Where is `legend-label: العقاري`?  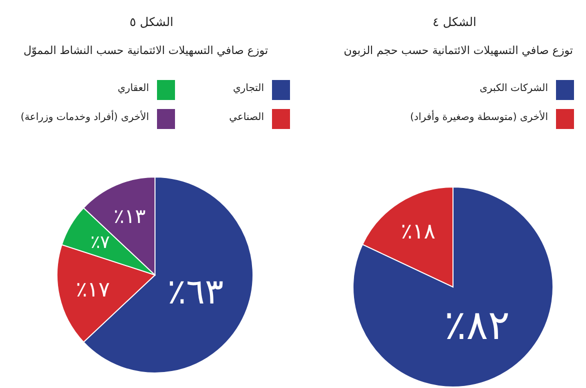
legend-label: العقاري is located at coordinates (133, 88).